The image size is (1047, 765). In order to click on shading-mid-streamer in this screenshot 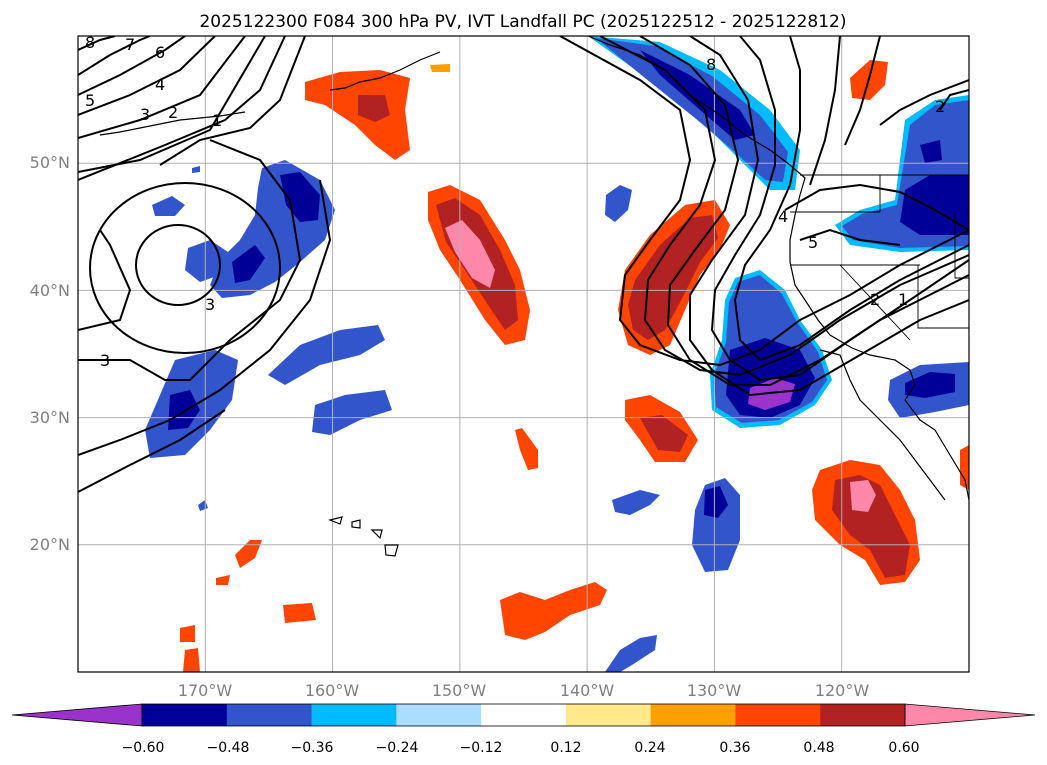, I will do `click(326, 355)`.